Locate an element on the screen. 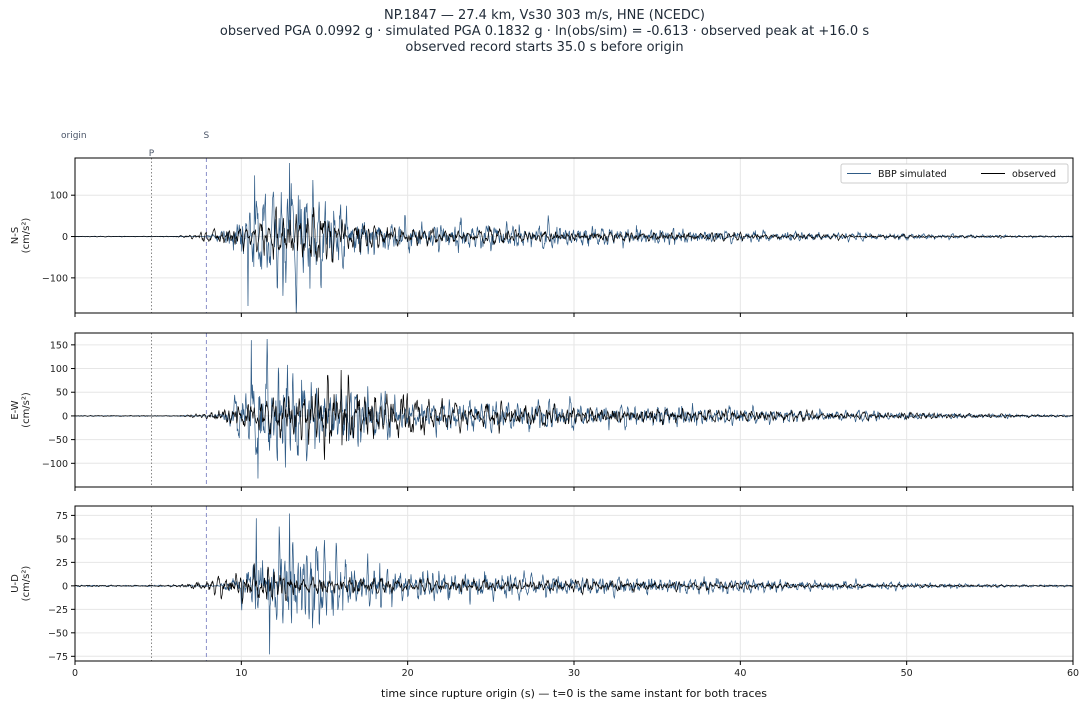 The image size is (1089, 710). marker-label-s: S is located at coordinates (207, 136).